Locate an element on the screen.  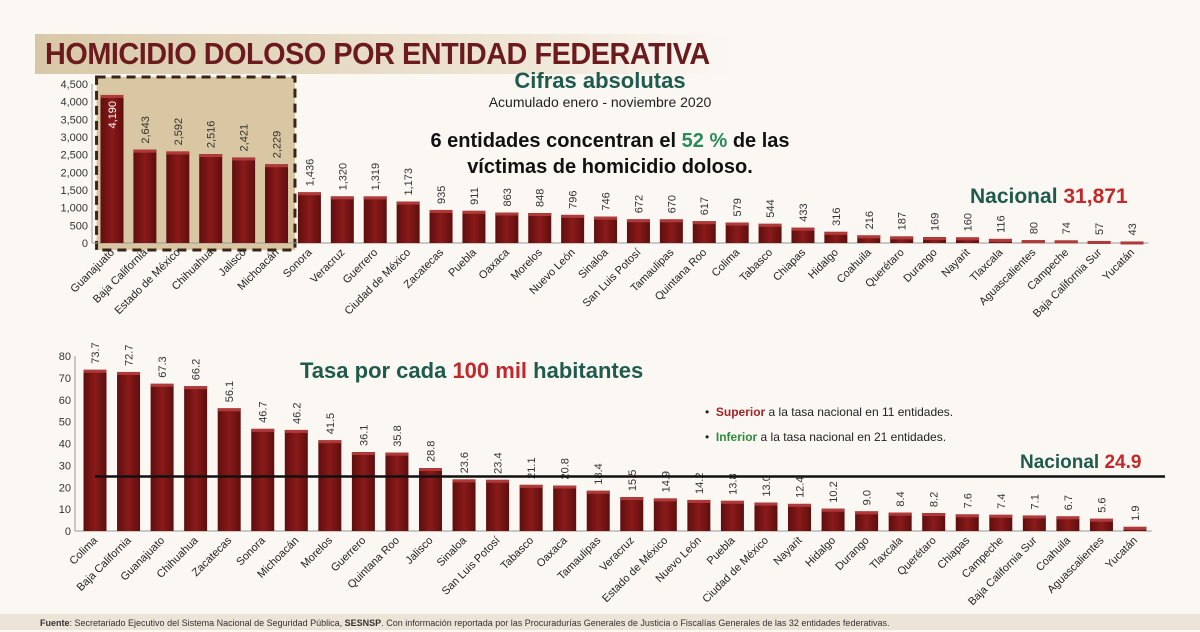
data-label: 2,516 is located at coordinates (212, 135).